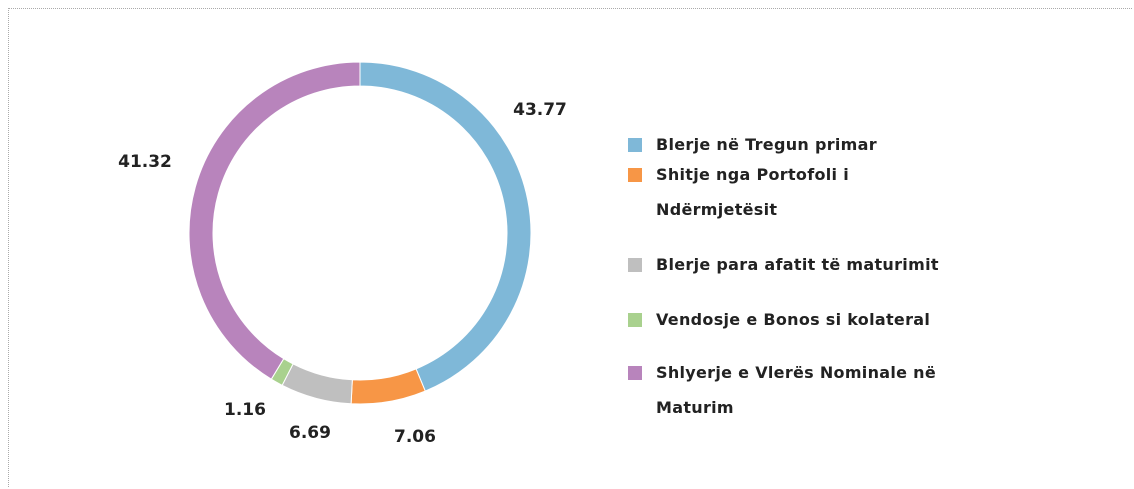 This screenshot has width=1134, height=489. I want to click on legend-label: Shitje nga Portofoli i Ndërmjetësit, so click(752, 192).